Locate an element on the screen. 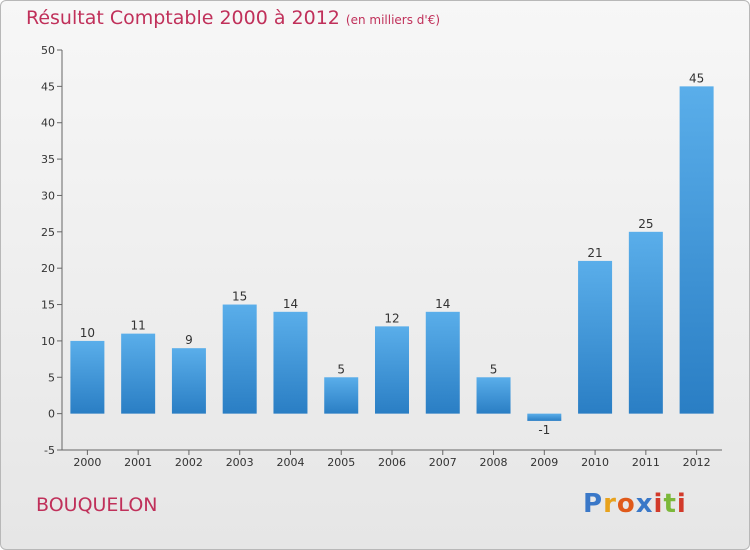 The image size is (750, 550). logo-letter: t is located at coordinates (670, 504).